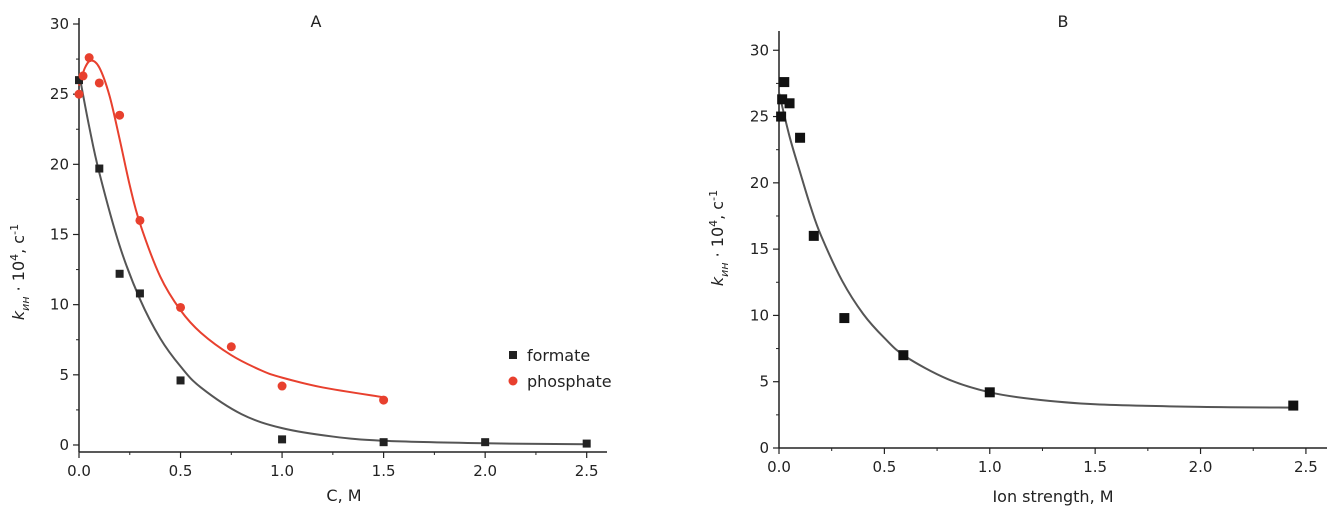 The height and width of the screenshot is (510, 1332). Describe the element at coordinates (1201, 467) in the screenshot. I see `chart-b-x-tick-label: 2.0` at that location.